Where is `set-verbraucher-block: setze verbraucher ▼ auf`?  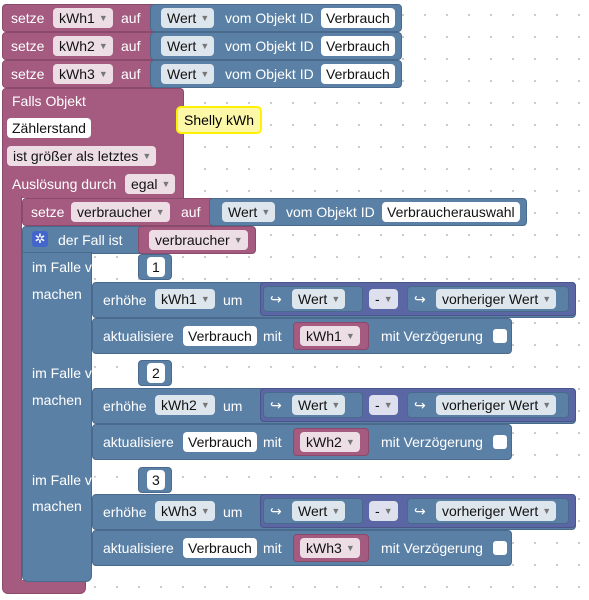
set-verbraucher-block: setze verbraucher ▼ auf is located at coordinates (122, 212).